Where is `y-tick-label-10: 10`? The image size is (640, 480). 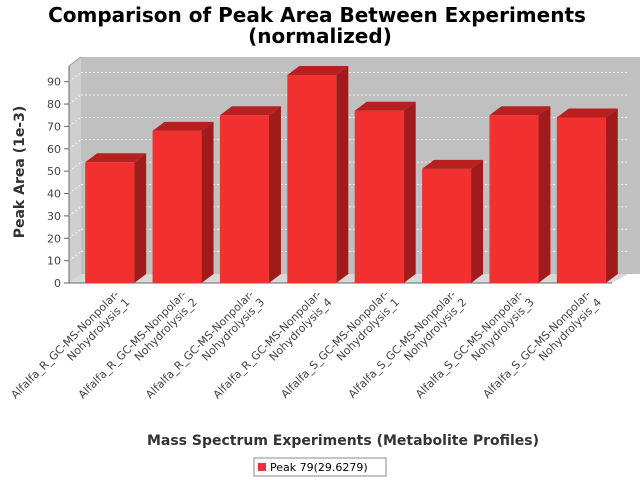
y-tick-label-10: 10 is located at coordinates (54, 261).